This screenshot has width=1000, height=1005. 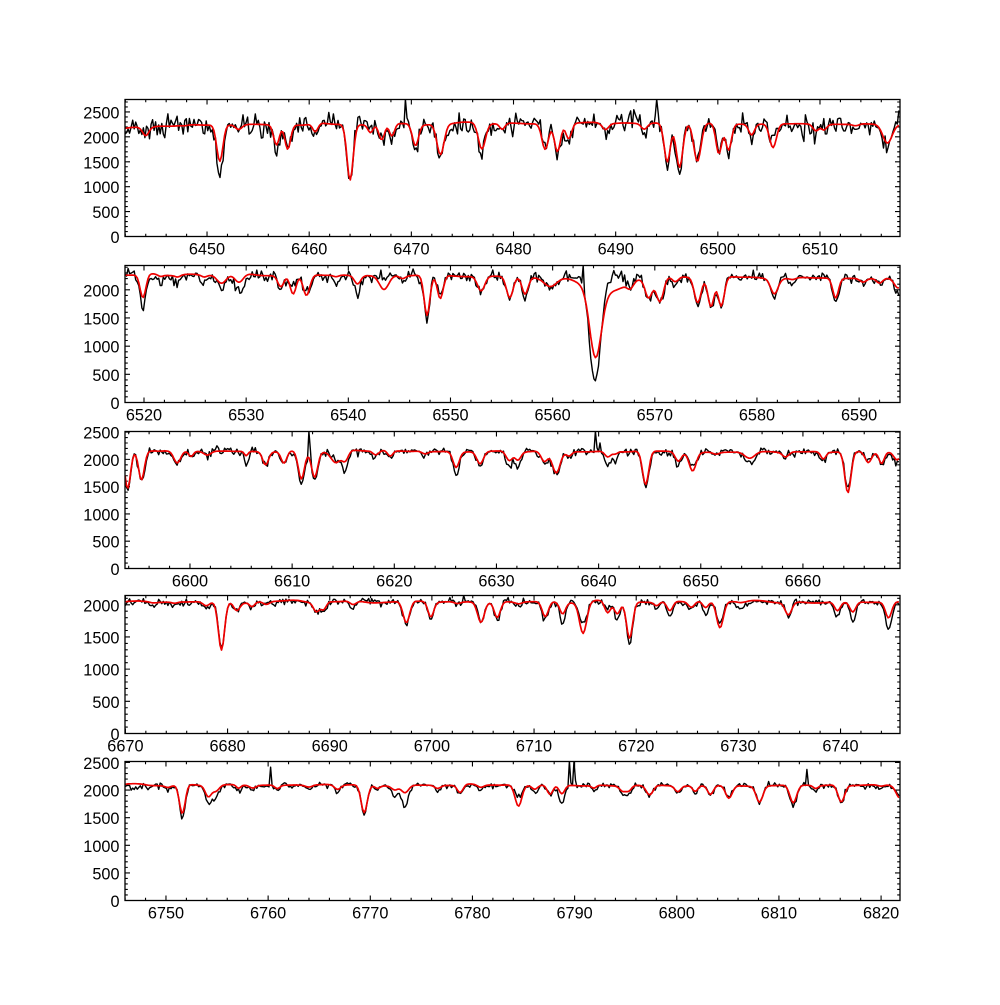 I want to click on svg-text: 6650, so click(x=701, y=582).